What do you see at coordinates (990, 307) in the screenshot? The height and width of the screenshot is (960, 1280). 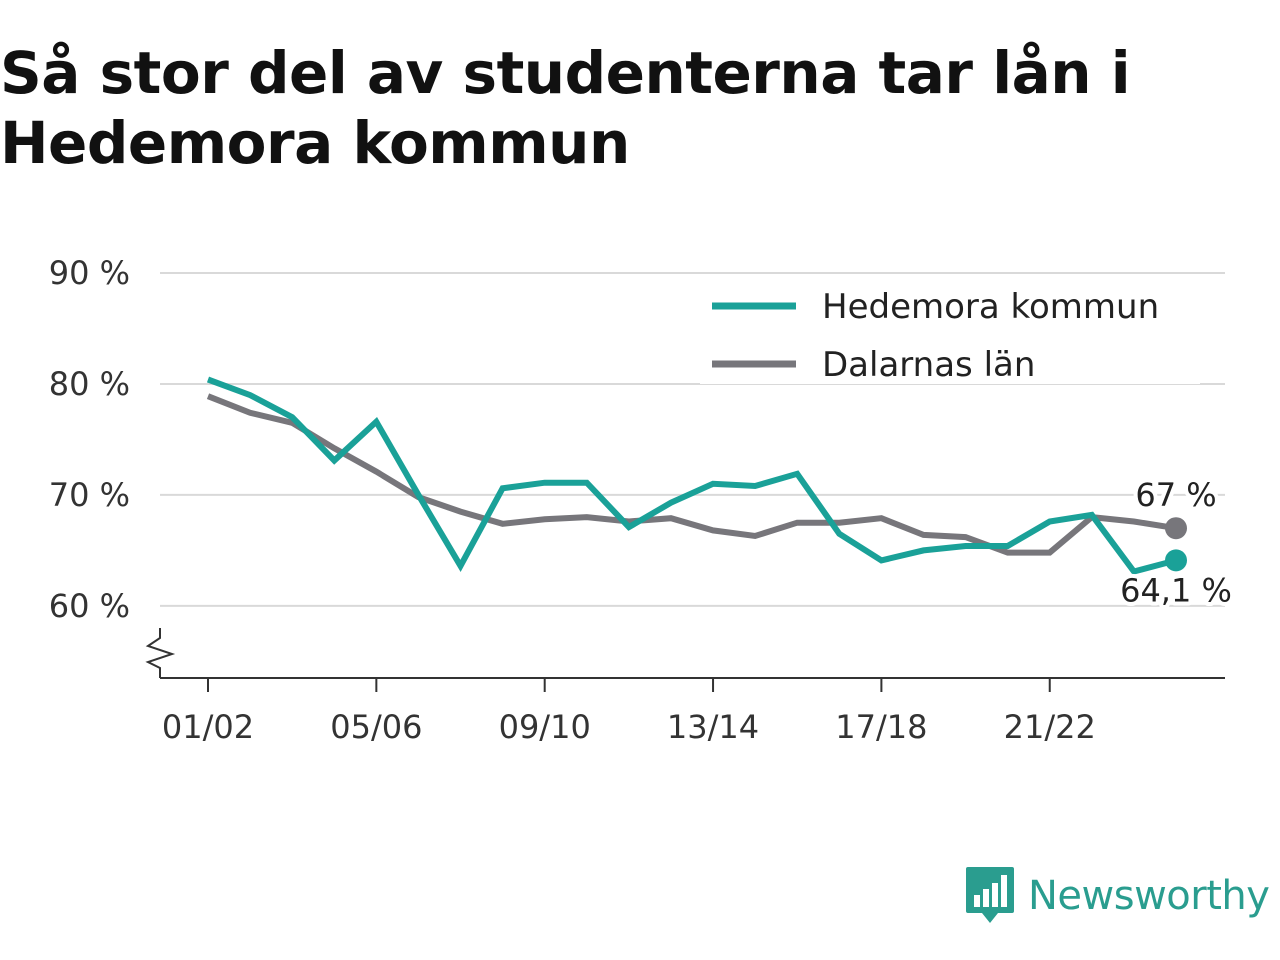 I see `legend-label-hedemora: Hedemora kommun` at bounding box center [990, 307].